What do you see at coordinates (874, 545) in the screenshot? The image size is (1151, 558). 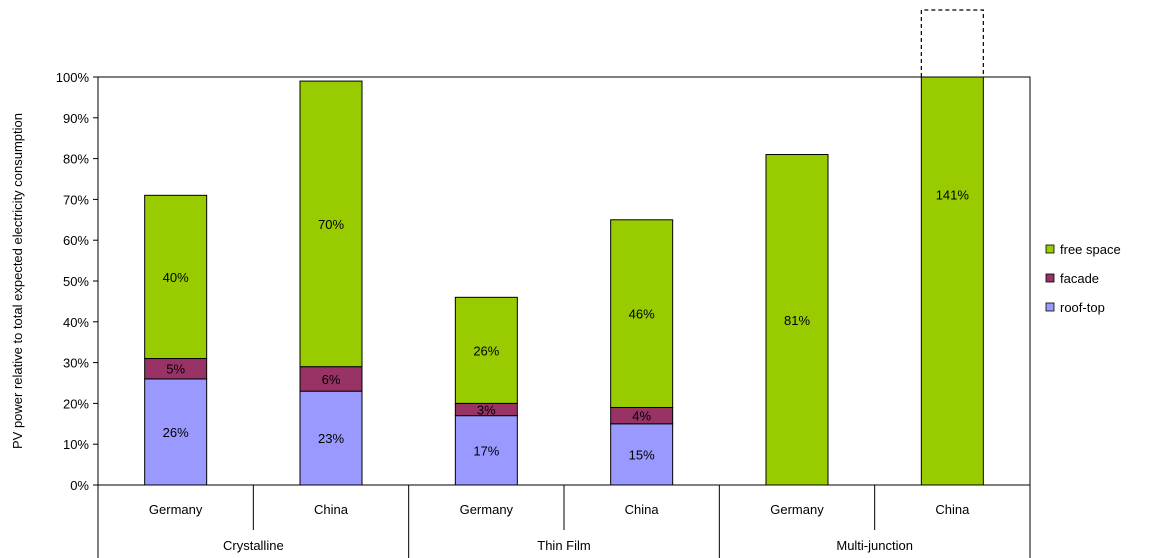 I see `group-label: Multi-junction` at bounding box center [874, 545].